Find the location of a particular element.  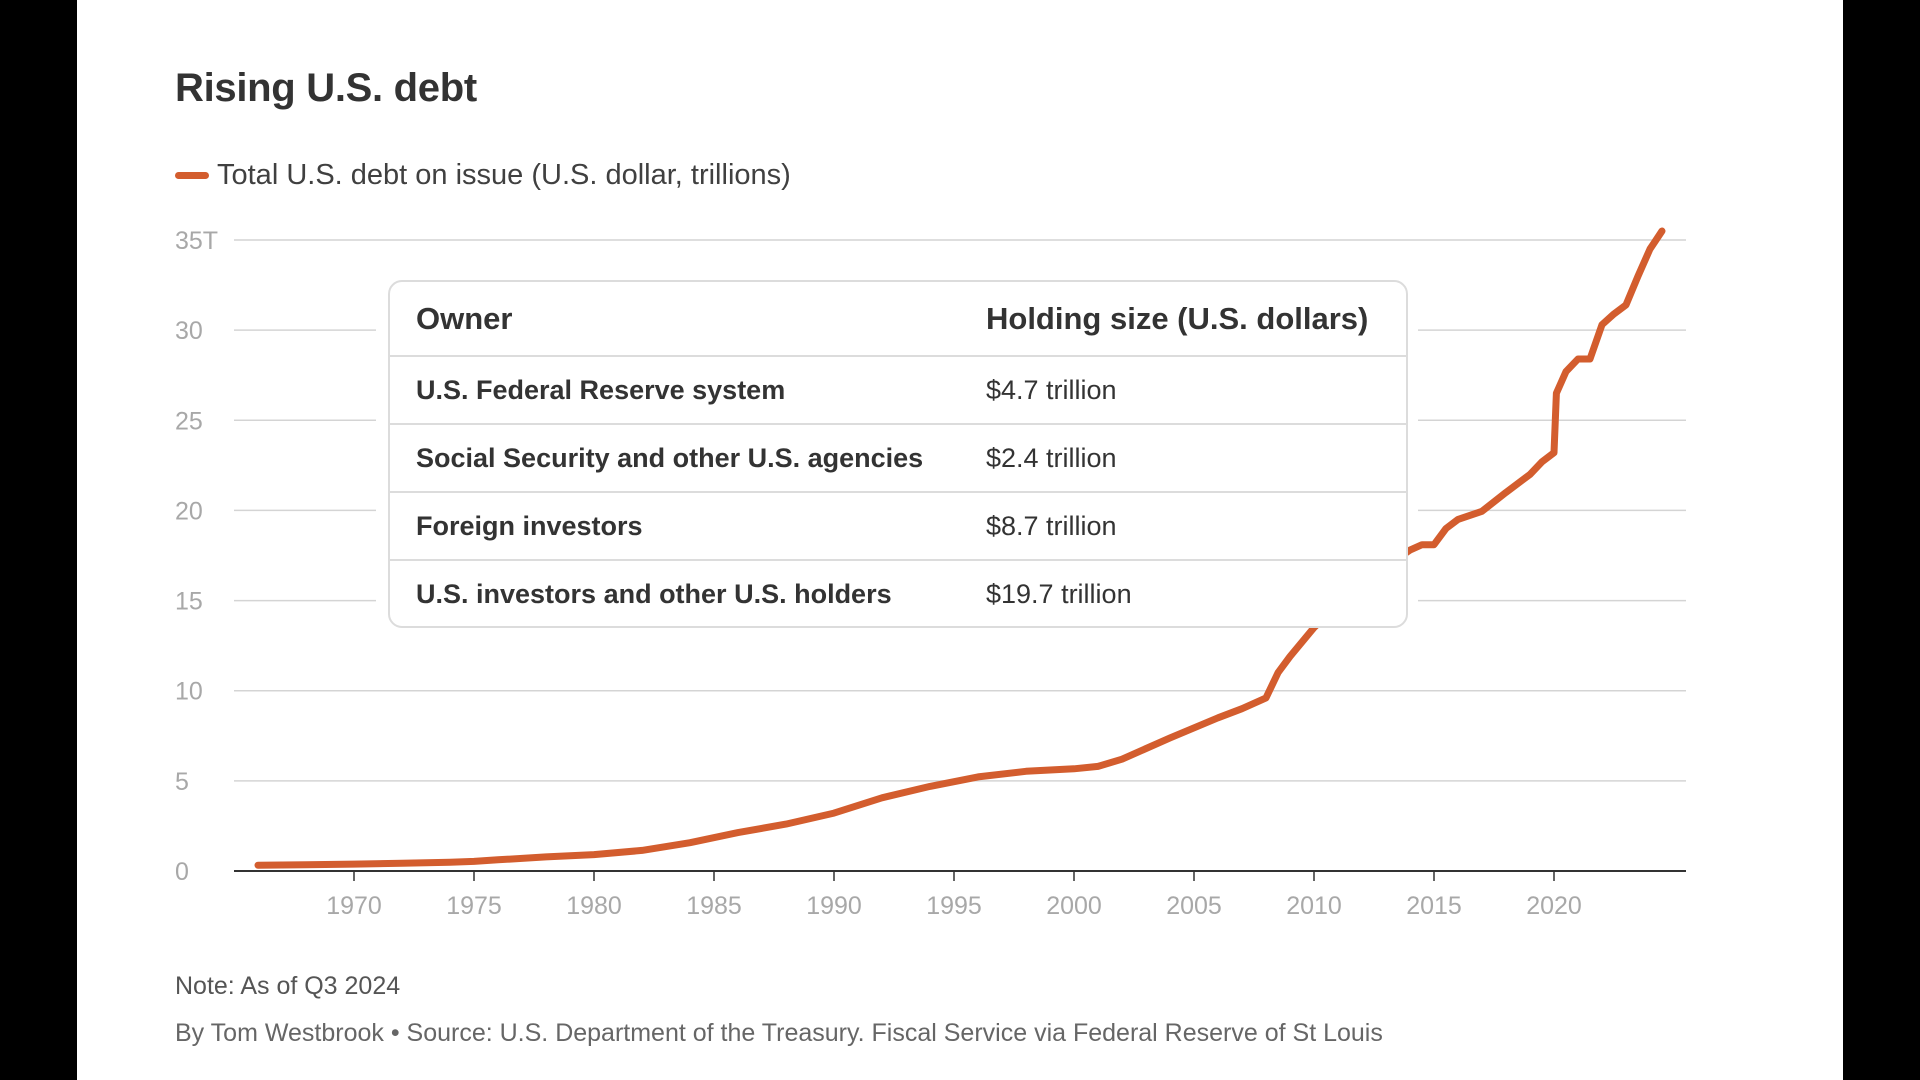

y-tick-label: 10 is located at coordinates (189, 692).